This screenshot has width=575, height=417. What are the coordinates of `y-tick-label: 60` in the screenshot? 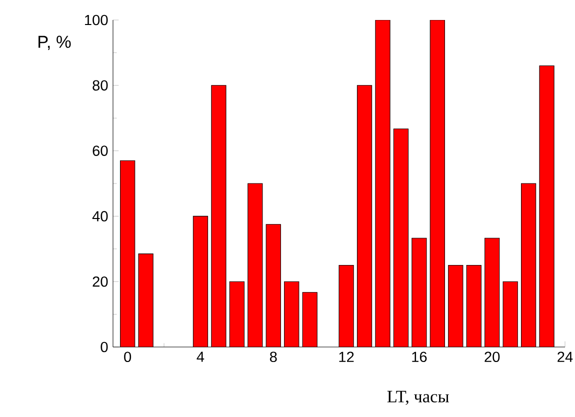 It's located at (100, 151).